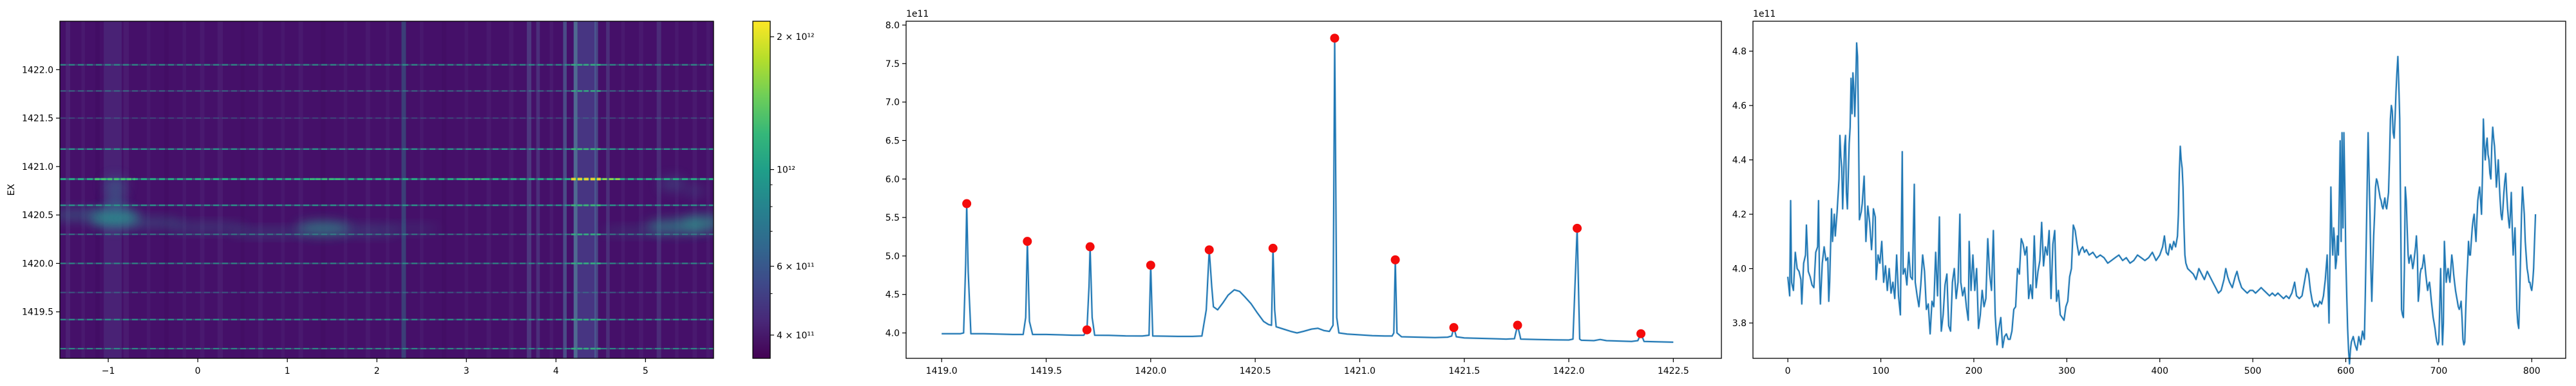 The height and width of the screenshot is (386, 2576). I want to click on y-tick-label: 5.0, so click(893, 257).